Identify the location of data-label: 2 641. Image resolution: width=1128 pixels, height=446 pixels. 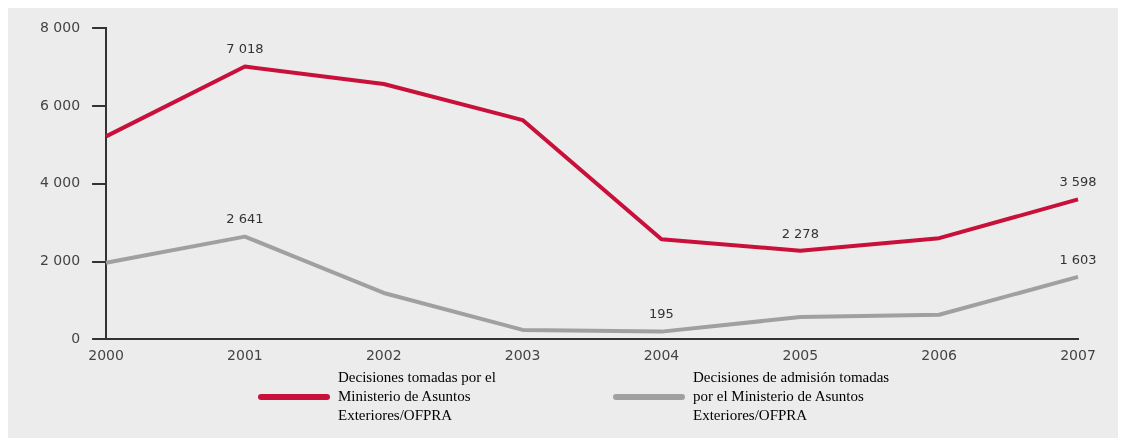
(245, 219).